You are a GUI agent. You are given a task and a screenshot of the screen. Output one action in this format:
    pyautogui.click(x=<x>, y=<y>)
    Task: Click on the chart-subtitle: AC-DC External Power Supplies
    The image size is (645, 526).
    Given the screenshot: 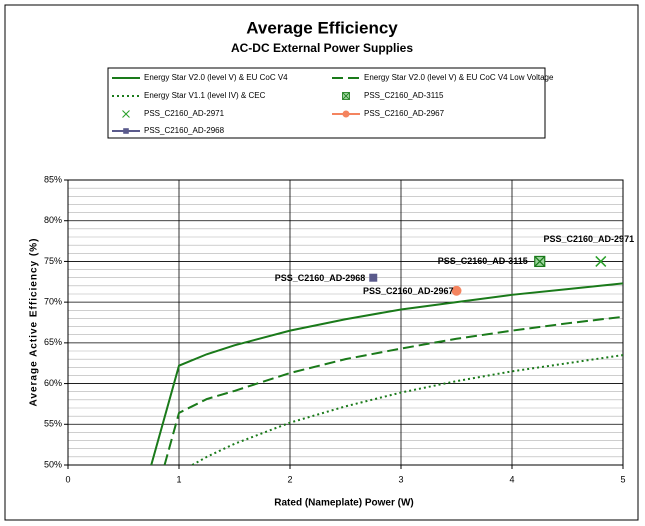 What is the action you would take?
    pyautogui.click(x=322, y=48)
    